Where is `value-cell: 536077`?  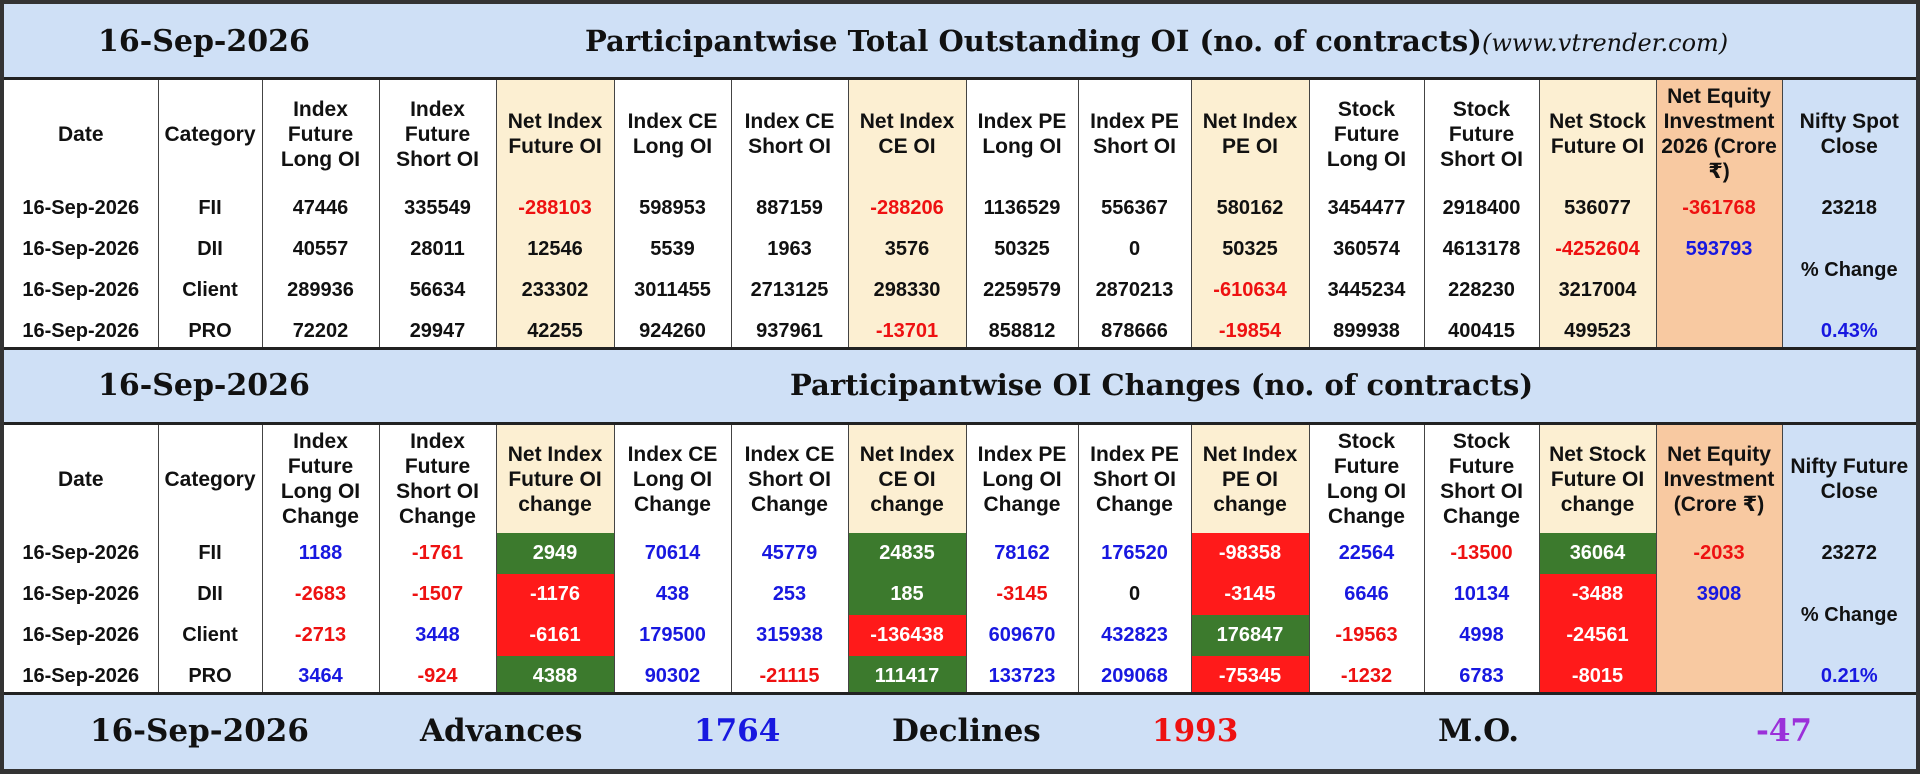
value-cell: 536077 is located at coordinates (1597, 208).